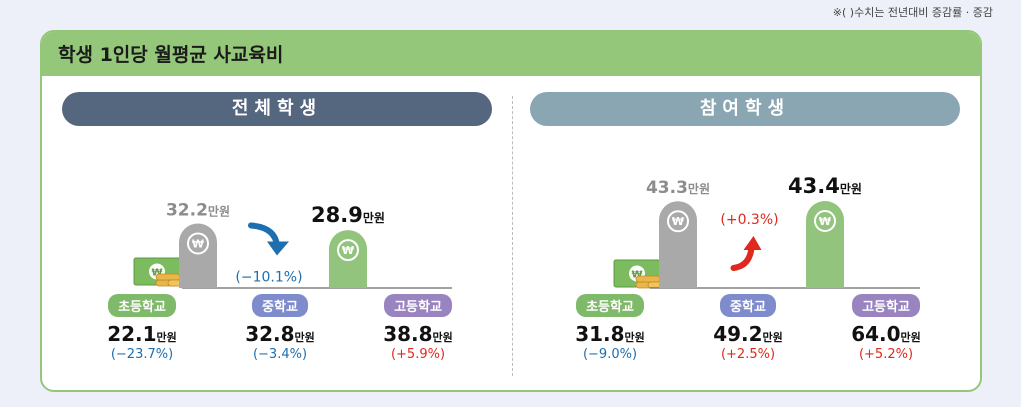  I want to click on sub-value-row: 22.1만원, so click(142, 334).